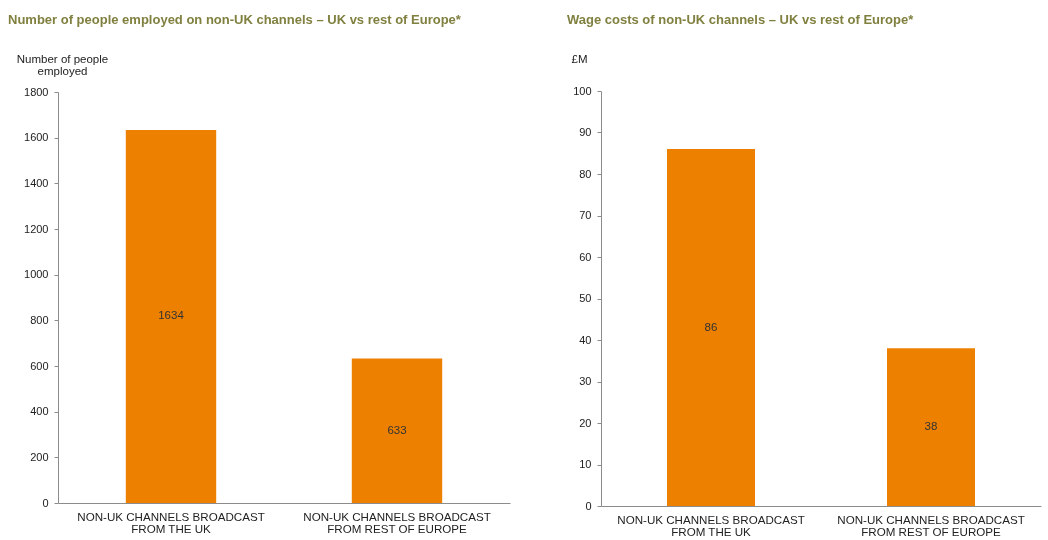 Image resolution: width=1048 pixels, height=540 pixels. What do you see at coordinates (39, 411) in the screenshot?
I see `y-tick-label: 400` at bounding box center [39, 411].